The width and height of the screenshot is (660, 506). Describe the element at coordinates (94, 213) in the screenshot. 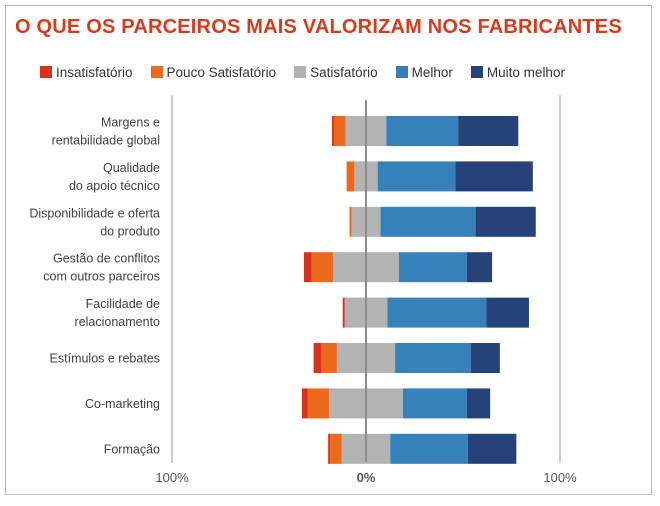

I see `category-label: Disponibilidade e oferta` at that location.